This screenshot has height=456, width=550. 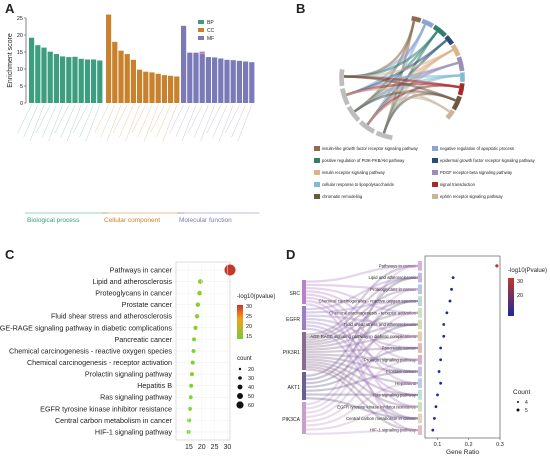 I want to click on x-tick-label: 0.2, so click(x=469, y=445).